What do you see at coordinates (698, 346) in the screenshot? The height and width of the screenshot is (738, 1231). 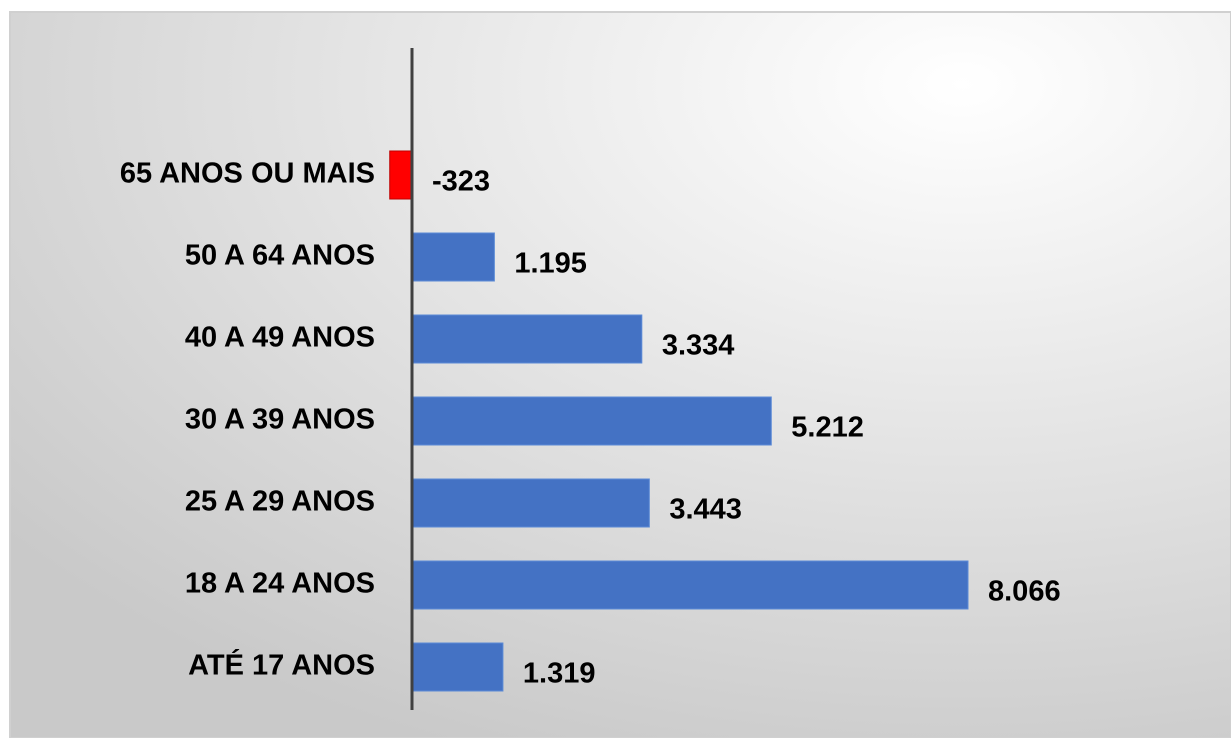 I see `data-label: 3.334` at bounding box center [698, 346].